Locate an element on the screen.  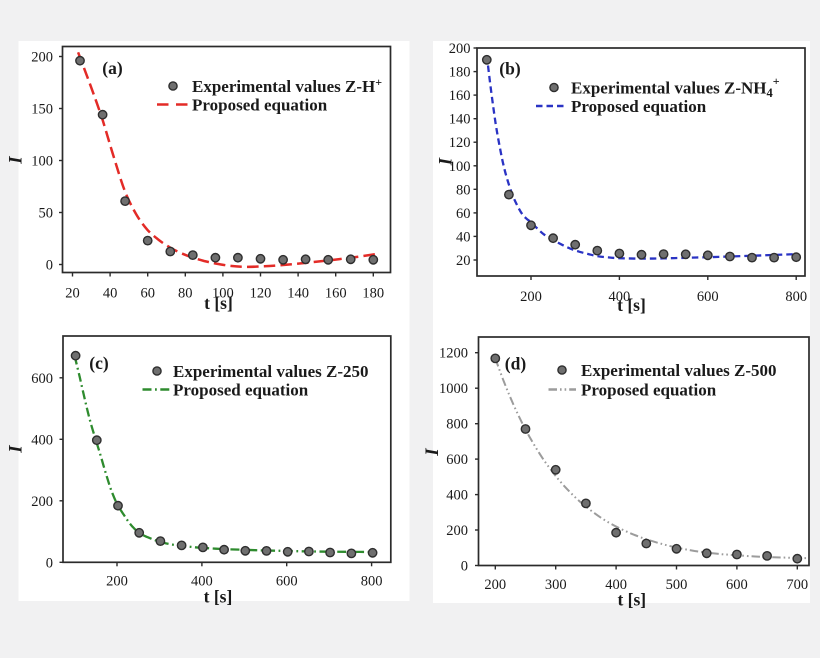
svg-text: (c) is located at coordinates (99, 363).